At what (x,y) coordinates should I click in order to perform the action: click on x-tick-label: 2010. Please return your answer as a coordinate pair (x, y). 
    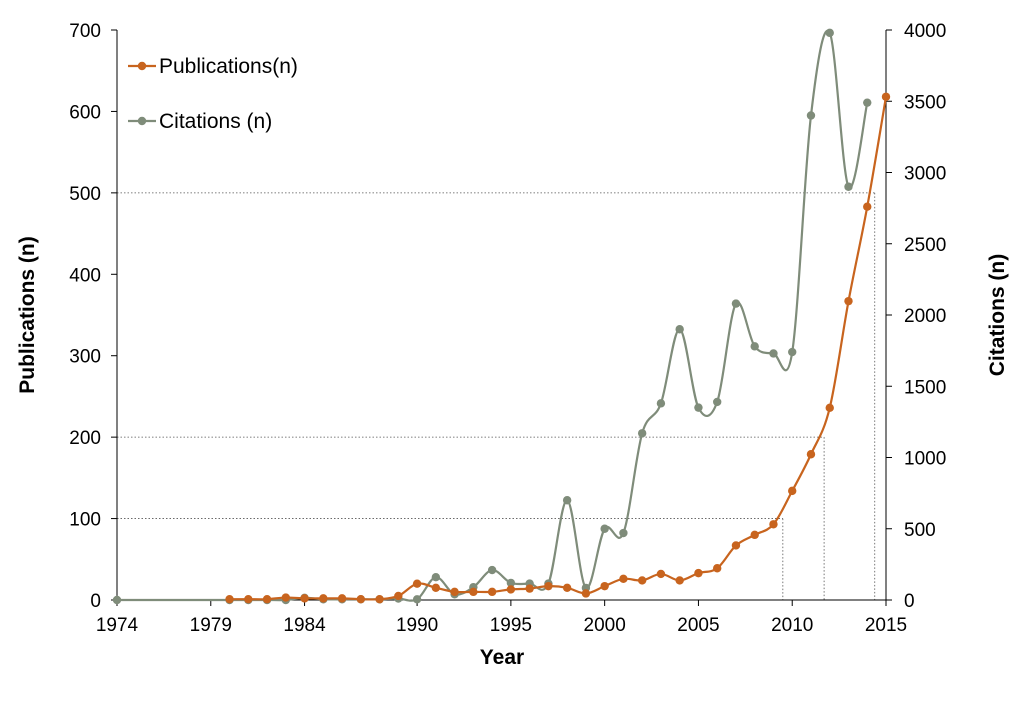
    Looking at the image, I should click on (792, 625).